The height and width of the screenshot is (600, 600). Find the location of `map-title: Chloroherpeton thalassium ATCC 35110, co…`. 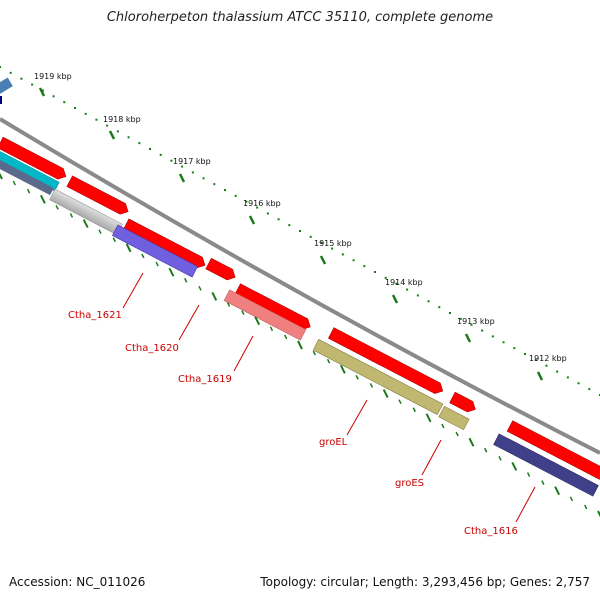

map-title: Chloroherpeton thalassium ATCC 35110, co… is located at coordinates (300, 17).